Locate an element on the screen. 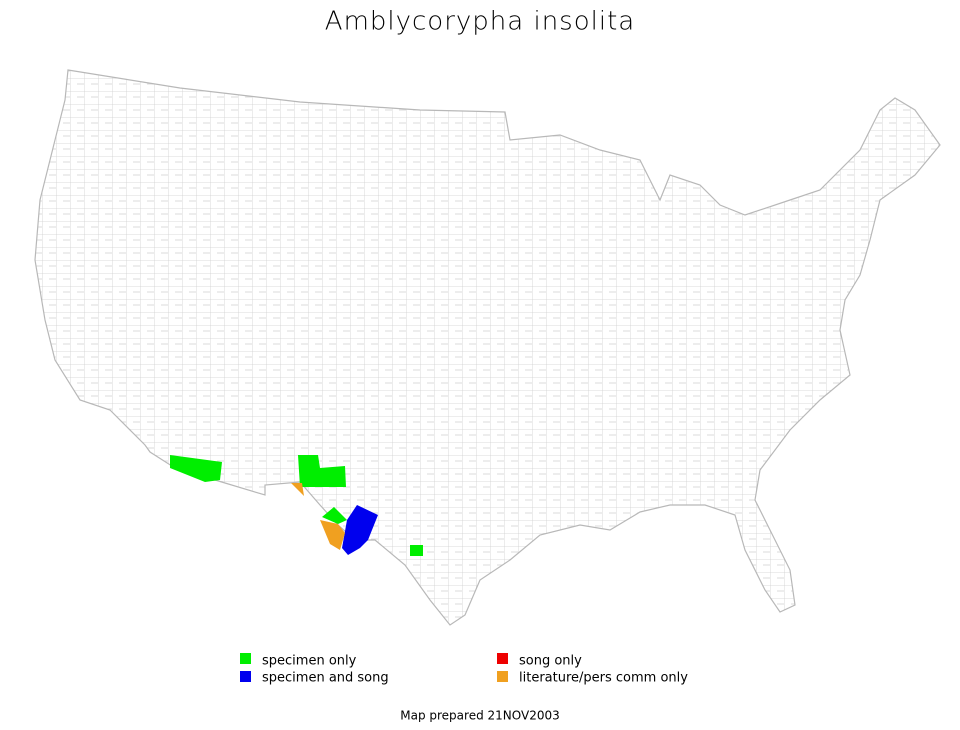 Image resolution: width=960 pixels, height=730 pixels. footer: Map prepared 21NOV2003 is located at coordinates (480, 716).